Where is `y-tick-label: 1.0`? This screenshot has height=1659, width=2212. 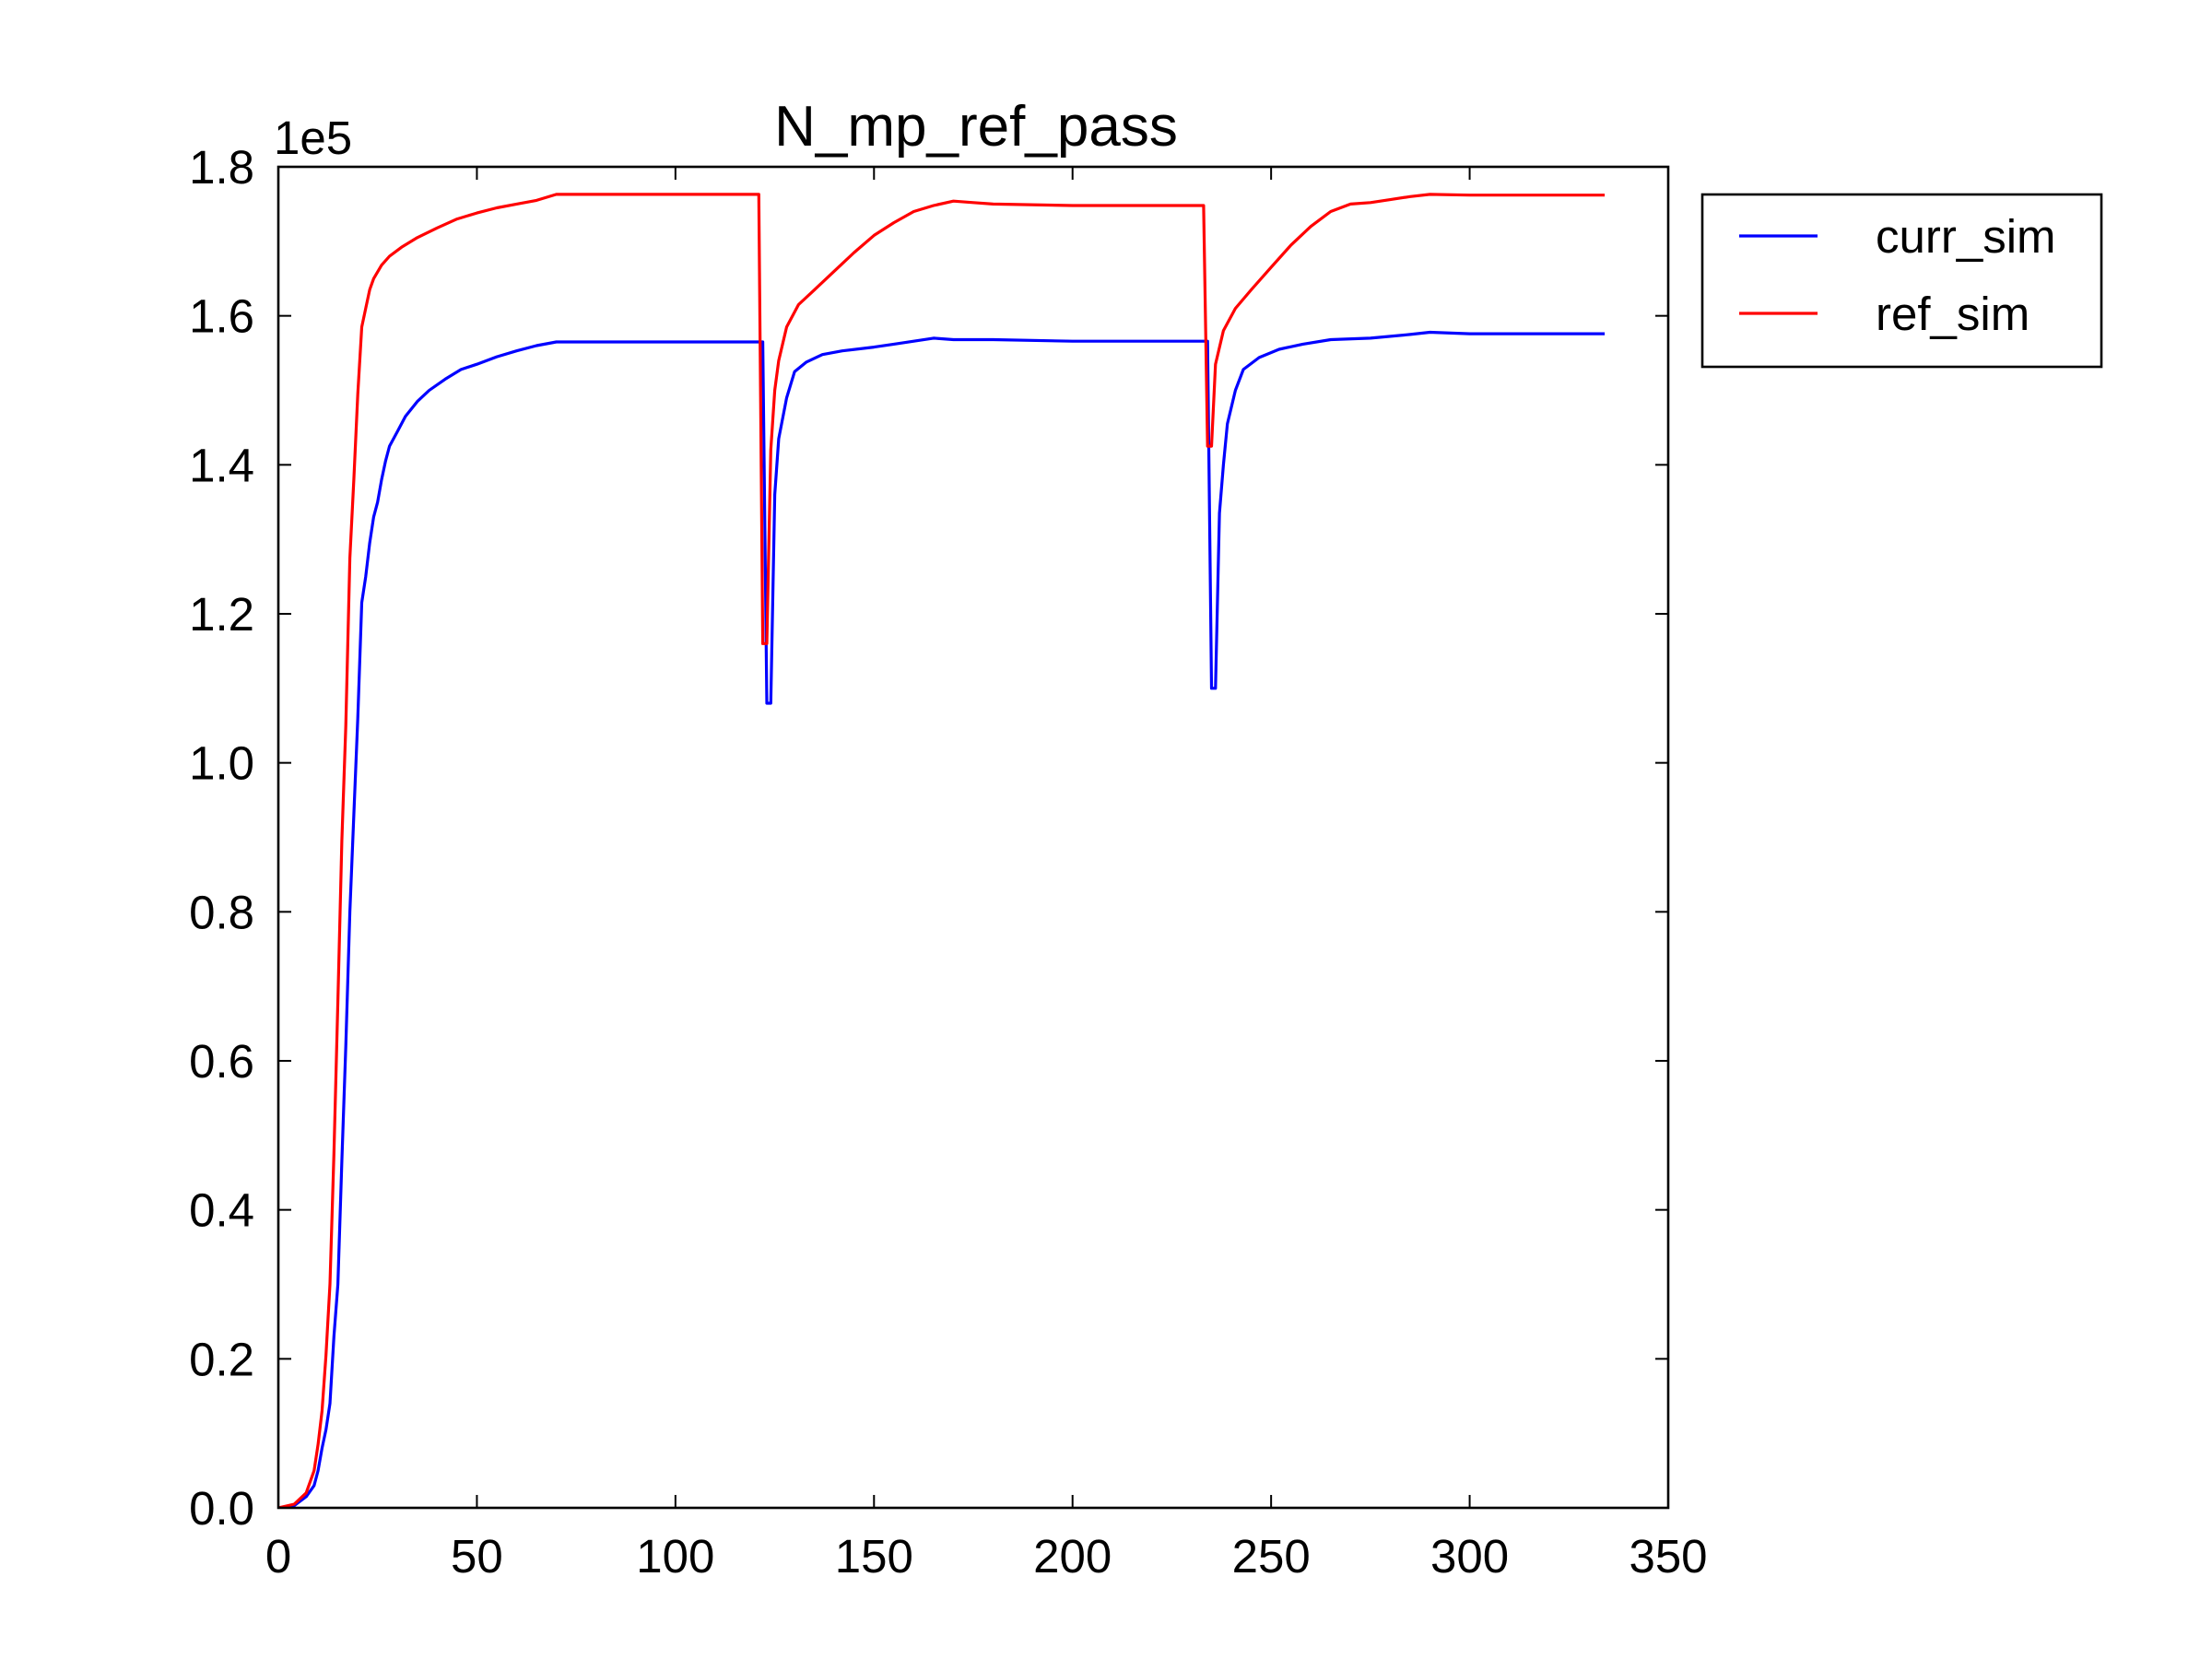
y-tick-label: 1.0 is located at coordinates (221, 763).